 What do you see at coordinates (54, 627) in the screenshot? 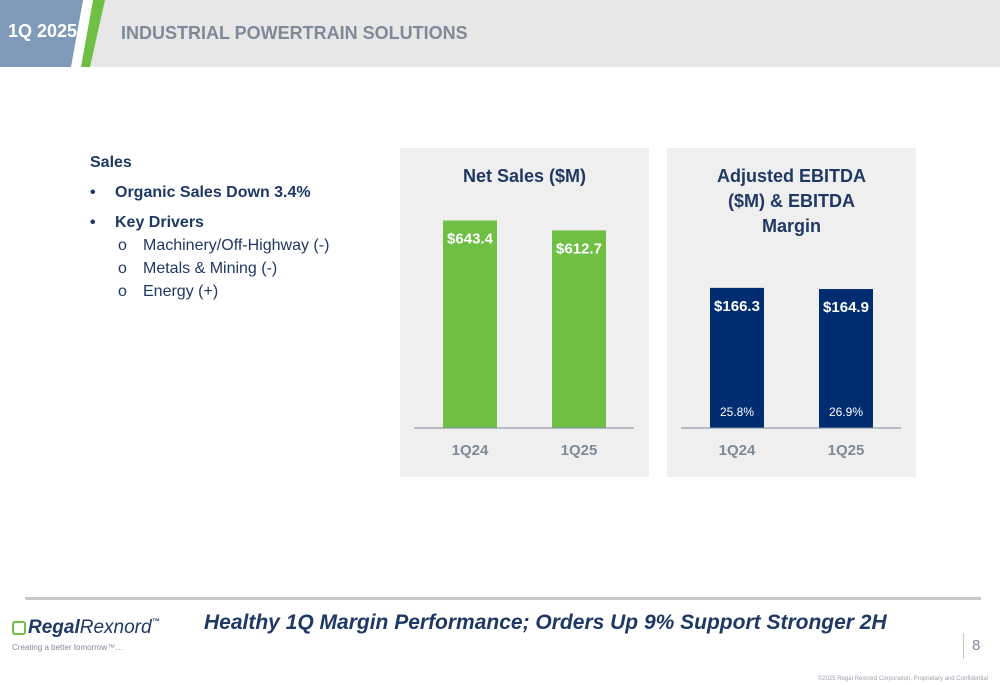
I see `logo-regal: Regal` at bounding box center [54, 627].